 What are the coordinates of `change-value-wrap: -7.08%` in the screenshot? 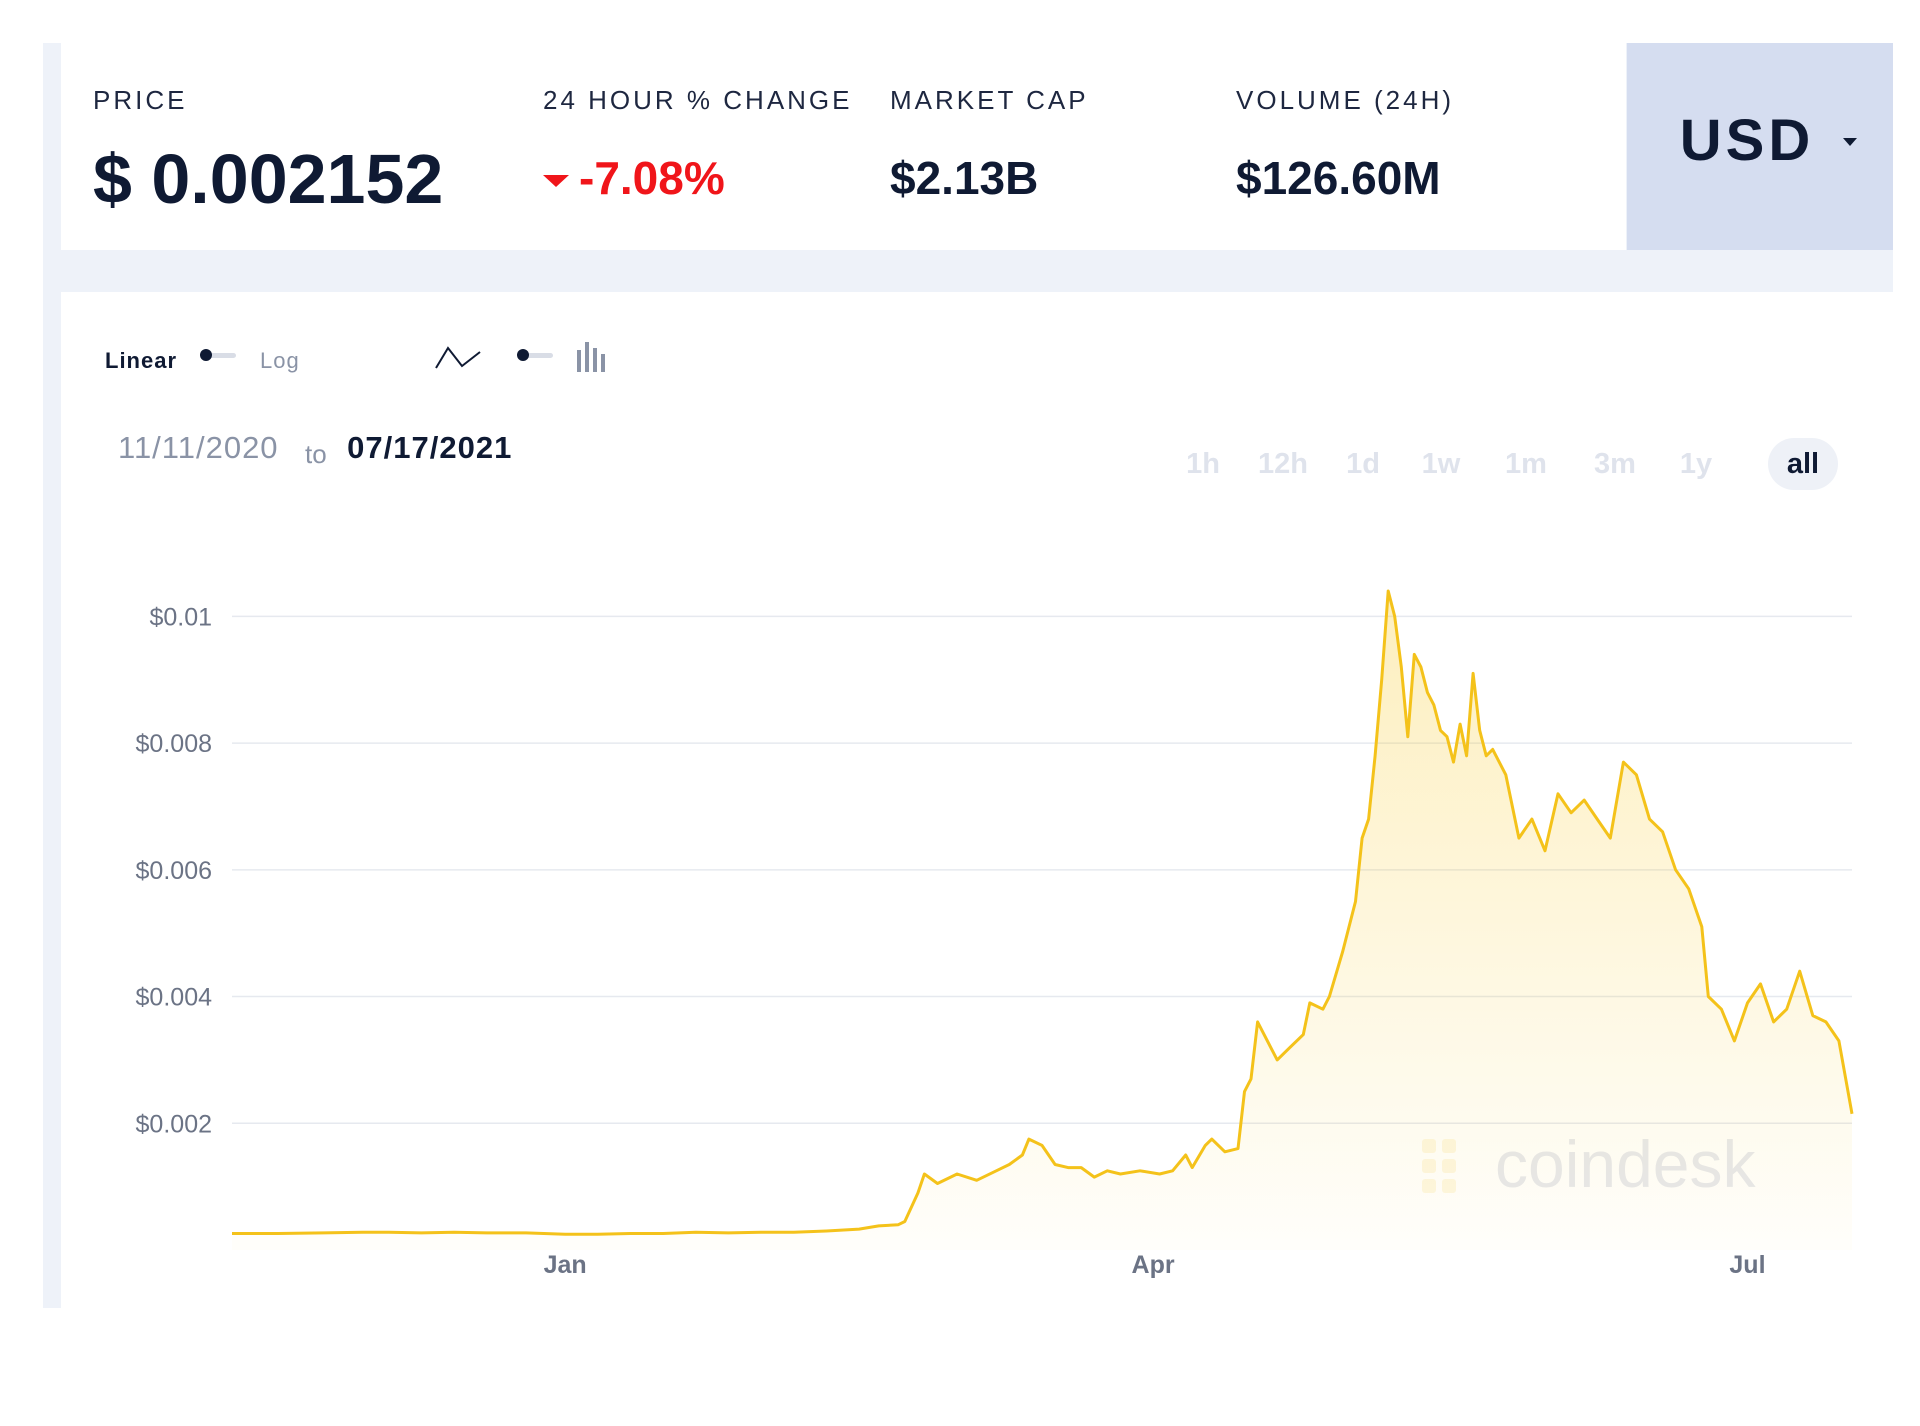 It's located at (634, 178).